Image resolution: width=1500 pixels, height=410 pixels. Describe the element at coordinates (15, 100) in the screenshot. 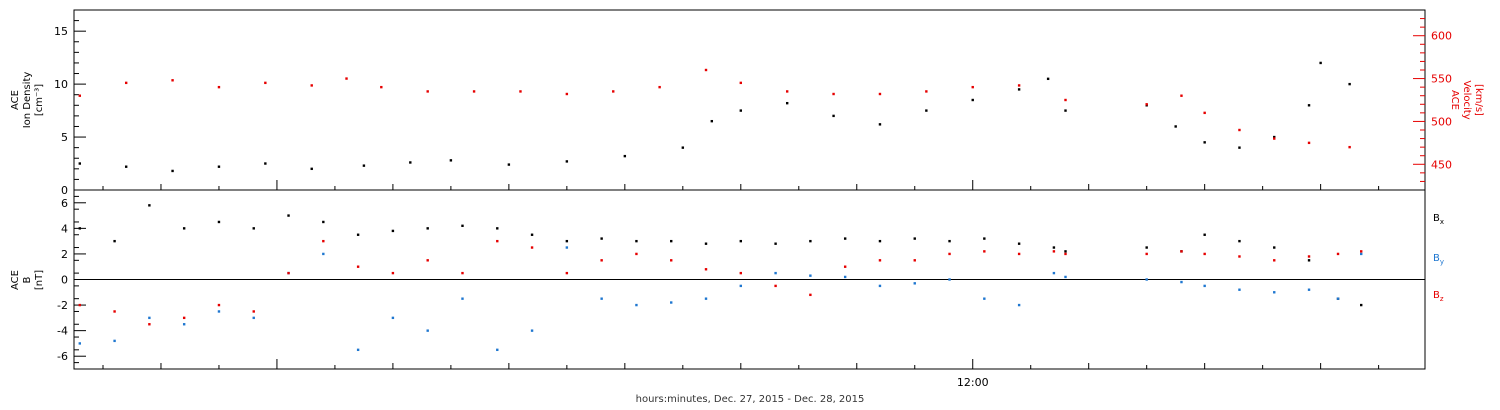

I see `top-left-ylabel-line-1: ACE` at that location.